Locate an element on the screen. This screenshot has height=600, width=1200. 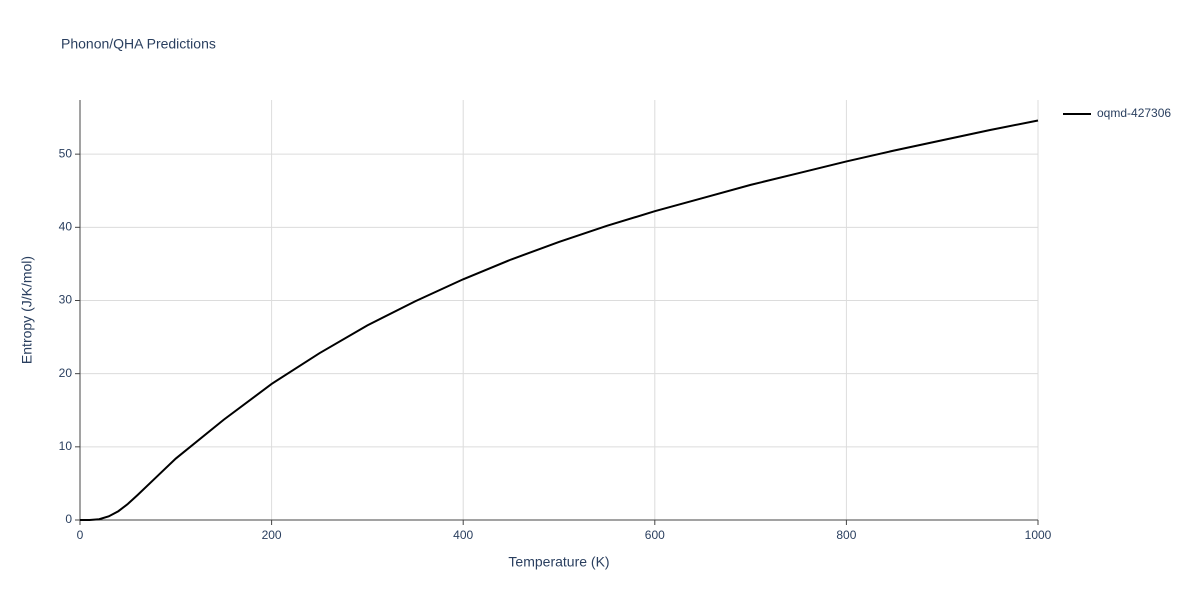
y-tick-label: 0 is located at coordinates (68, 519).